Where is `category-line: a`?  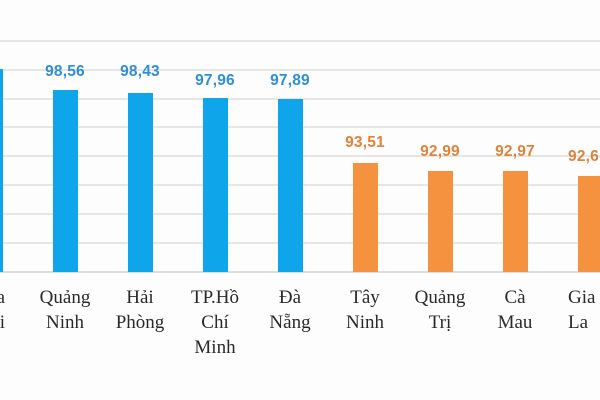
category-line: a is located at coordinates (2, 297).